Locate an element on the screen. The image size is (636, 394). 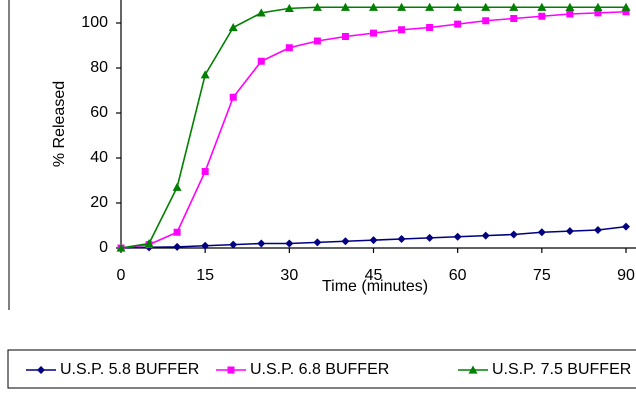
y-tick-label: 80 is located at coordinates (99, 67).